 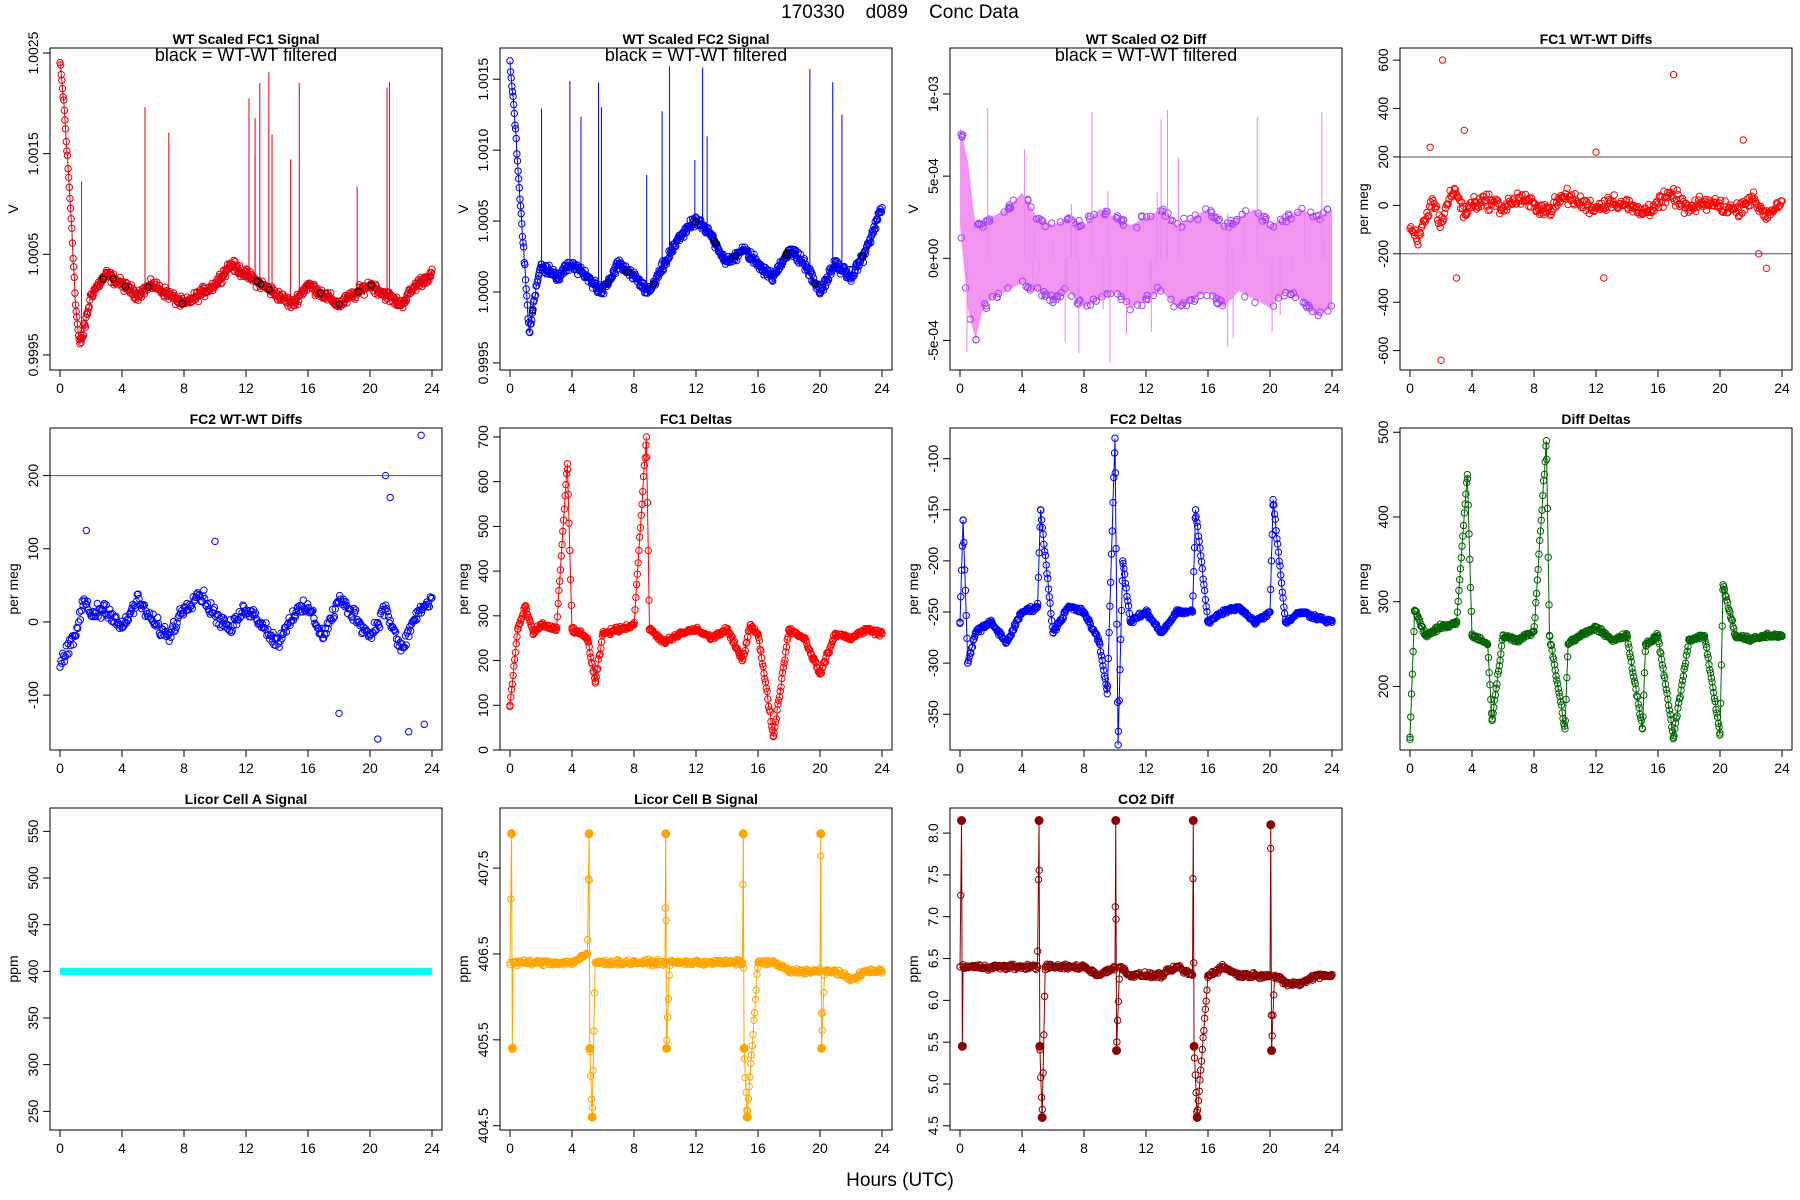 I want to click on x-tick-label: 0, so click(x=510, y=768).